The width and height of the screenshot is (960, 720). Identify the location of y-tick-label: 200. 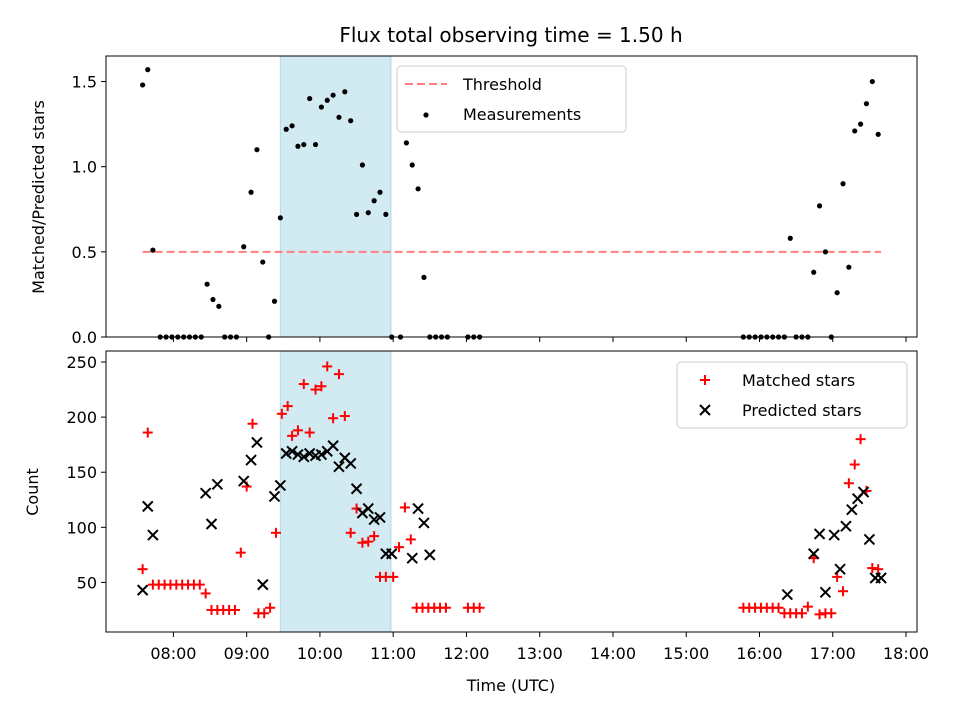
(81, 417).